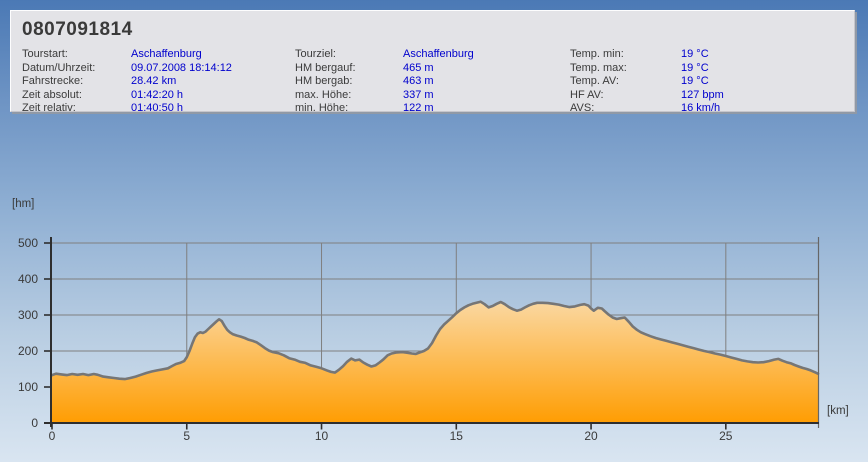 The width and height of the screenshot is (868, 462). I want to click on stat-label: Temp. max:, so click(598, 67).